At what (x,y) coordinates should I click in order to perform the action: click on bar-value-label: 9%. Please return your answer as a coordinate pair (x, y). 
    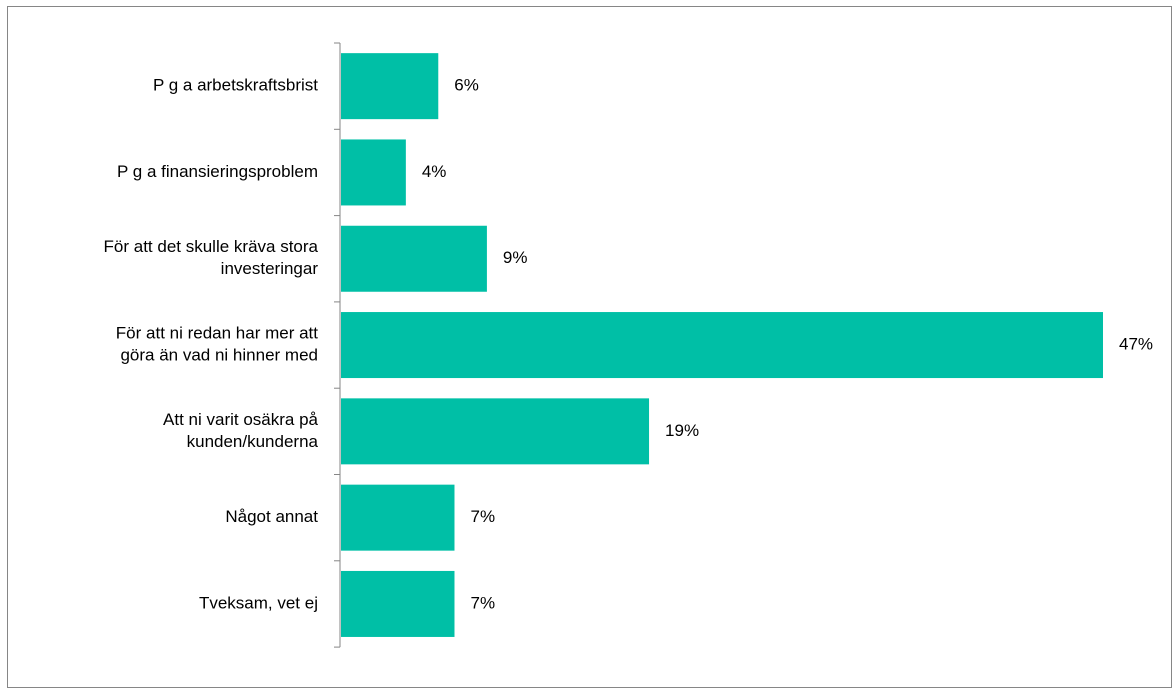
    Looking at the image, I should click on (515, 257).